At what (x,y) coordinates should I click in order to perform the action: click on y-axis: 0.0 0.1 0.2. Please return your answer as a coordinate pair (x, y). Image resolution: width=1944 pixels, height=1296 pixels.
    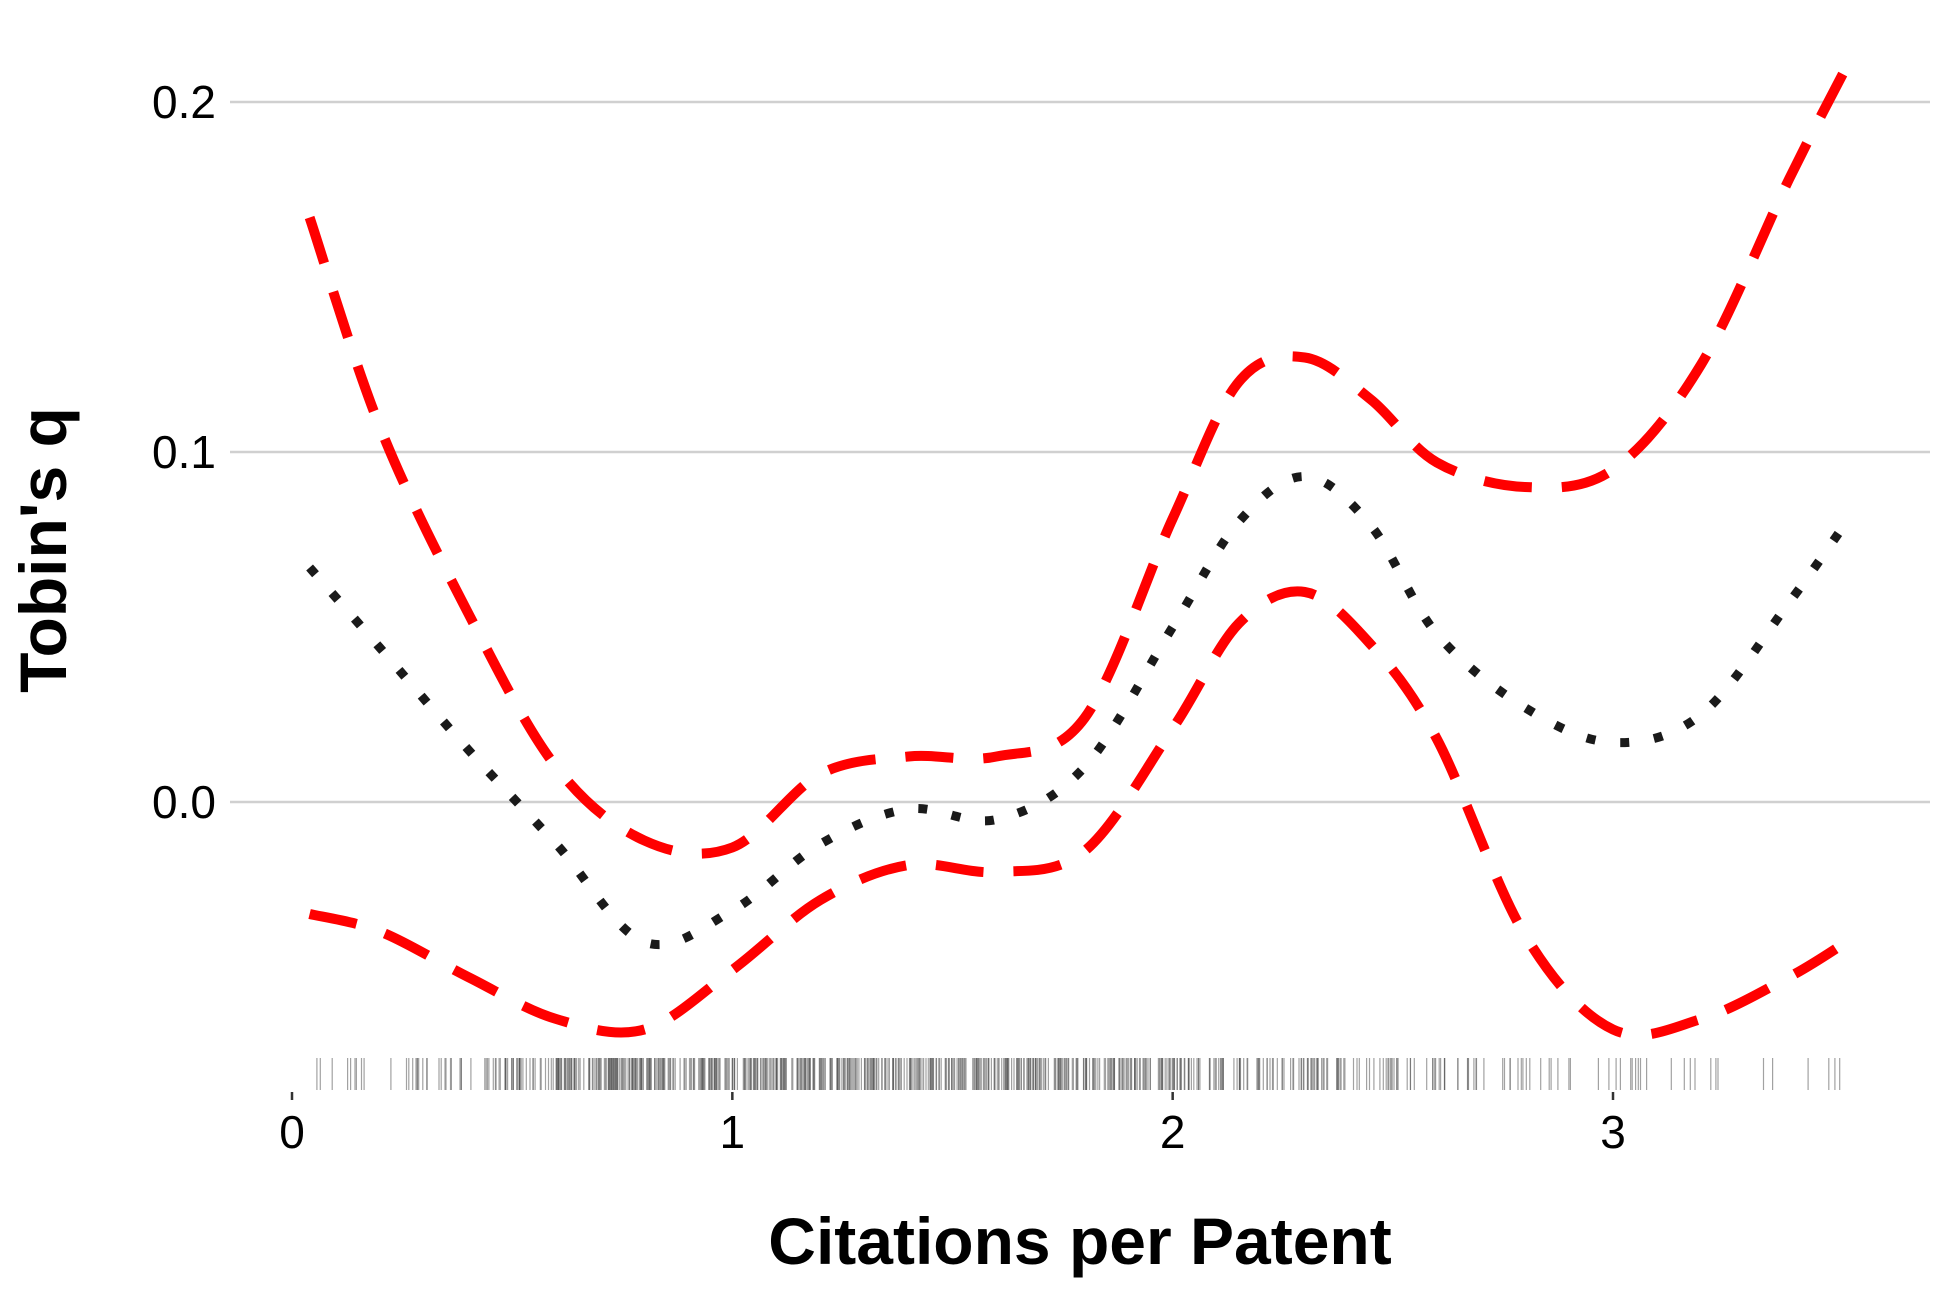
    Looking at the image, I should click on (184, 452).